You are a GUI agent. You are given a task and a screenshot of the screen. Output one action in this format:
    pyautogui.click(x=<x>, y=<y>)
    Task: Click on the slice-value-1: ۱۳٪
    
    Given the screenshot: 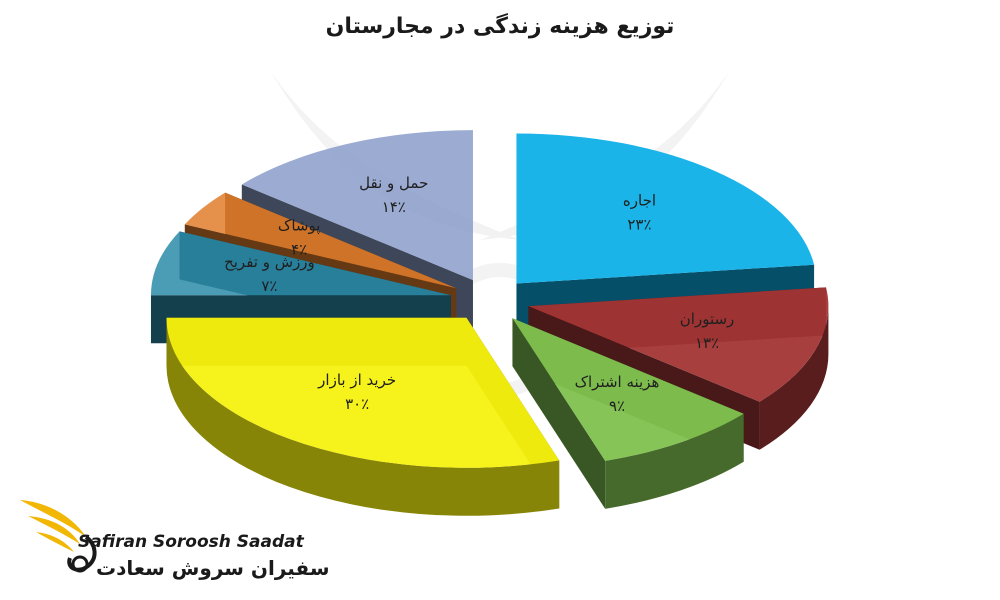 What is the action you would take?
    pyautogui.click(x=707, y=343)
    